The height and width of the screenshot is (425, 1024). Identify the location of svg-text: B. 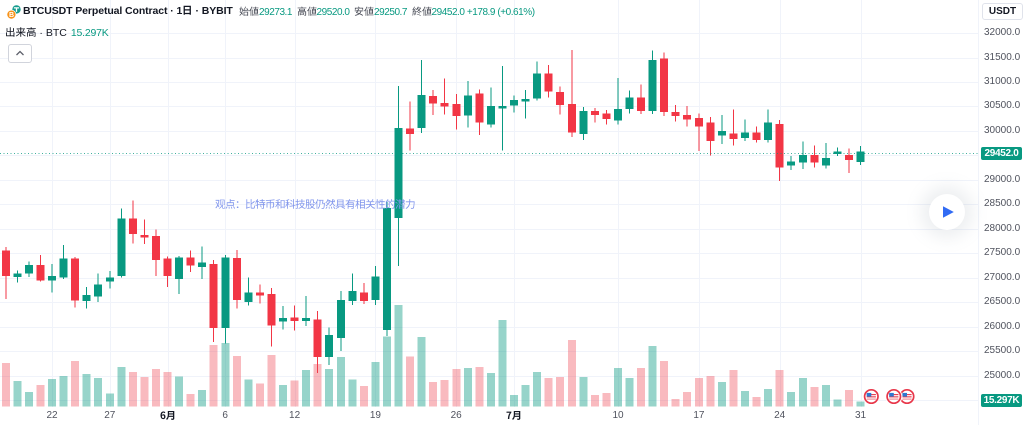
(11, 15).